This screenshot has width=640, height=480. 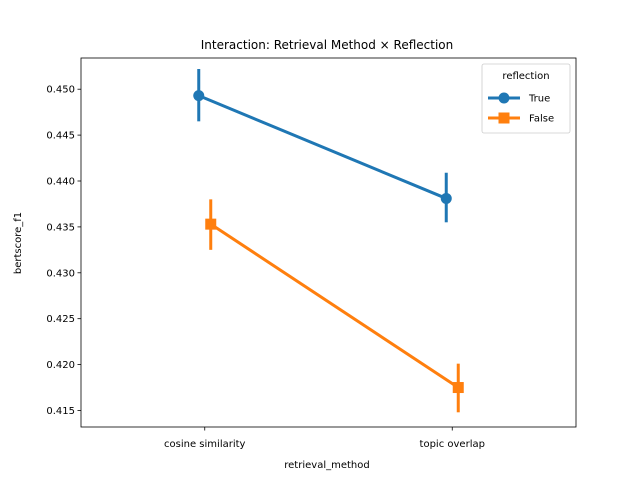 I want to click on y-tick-label: 0.420, so click(x=60, y=365).